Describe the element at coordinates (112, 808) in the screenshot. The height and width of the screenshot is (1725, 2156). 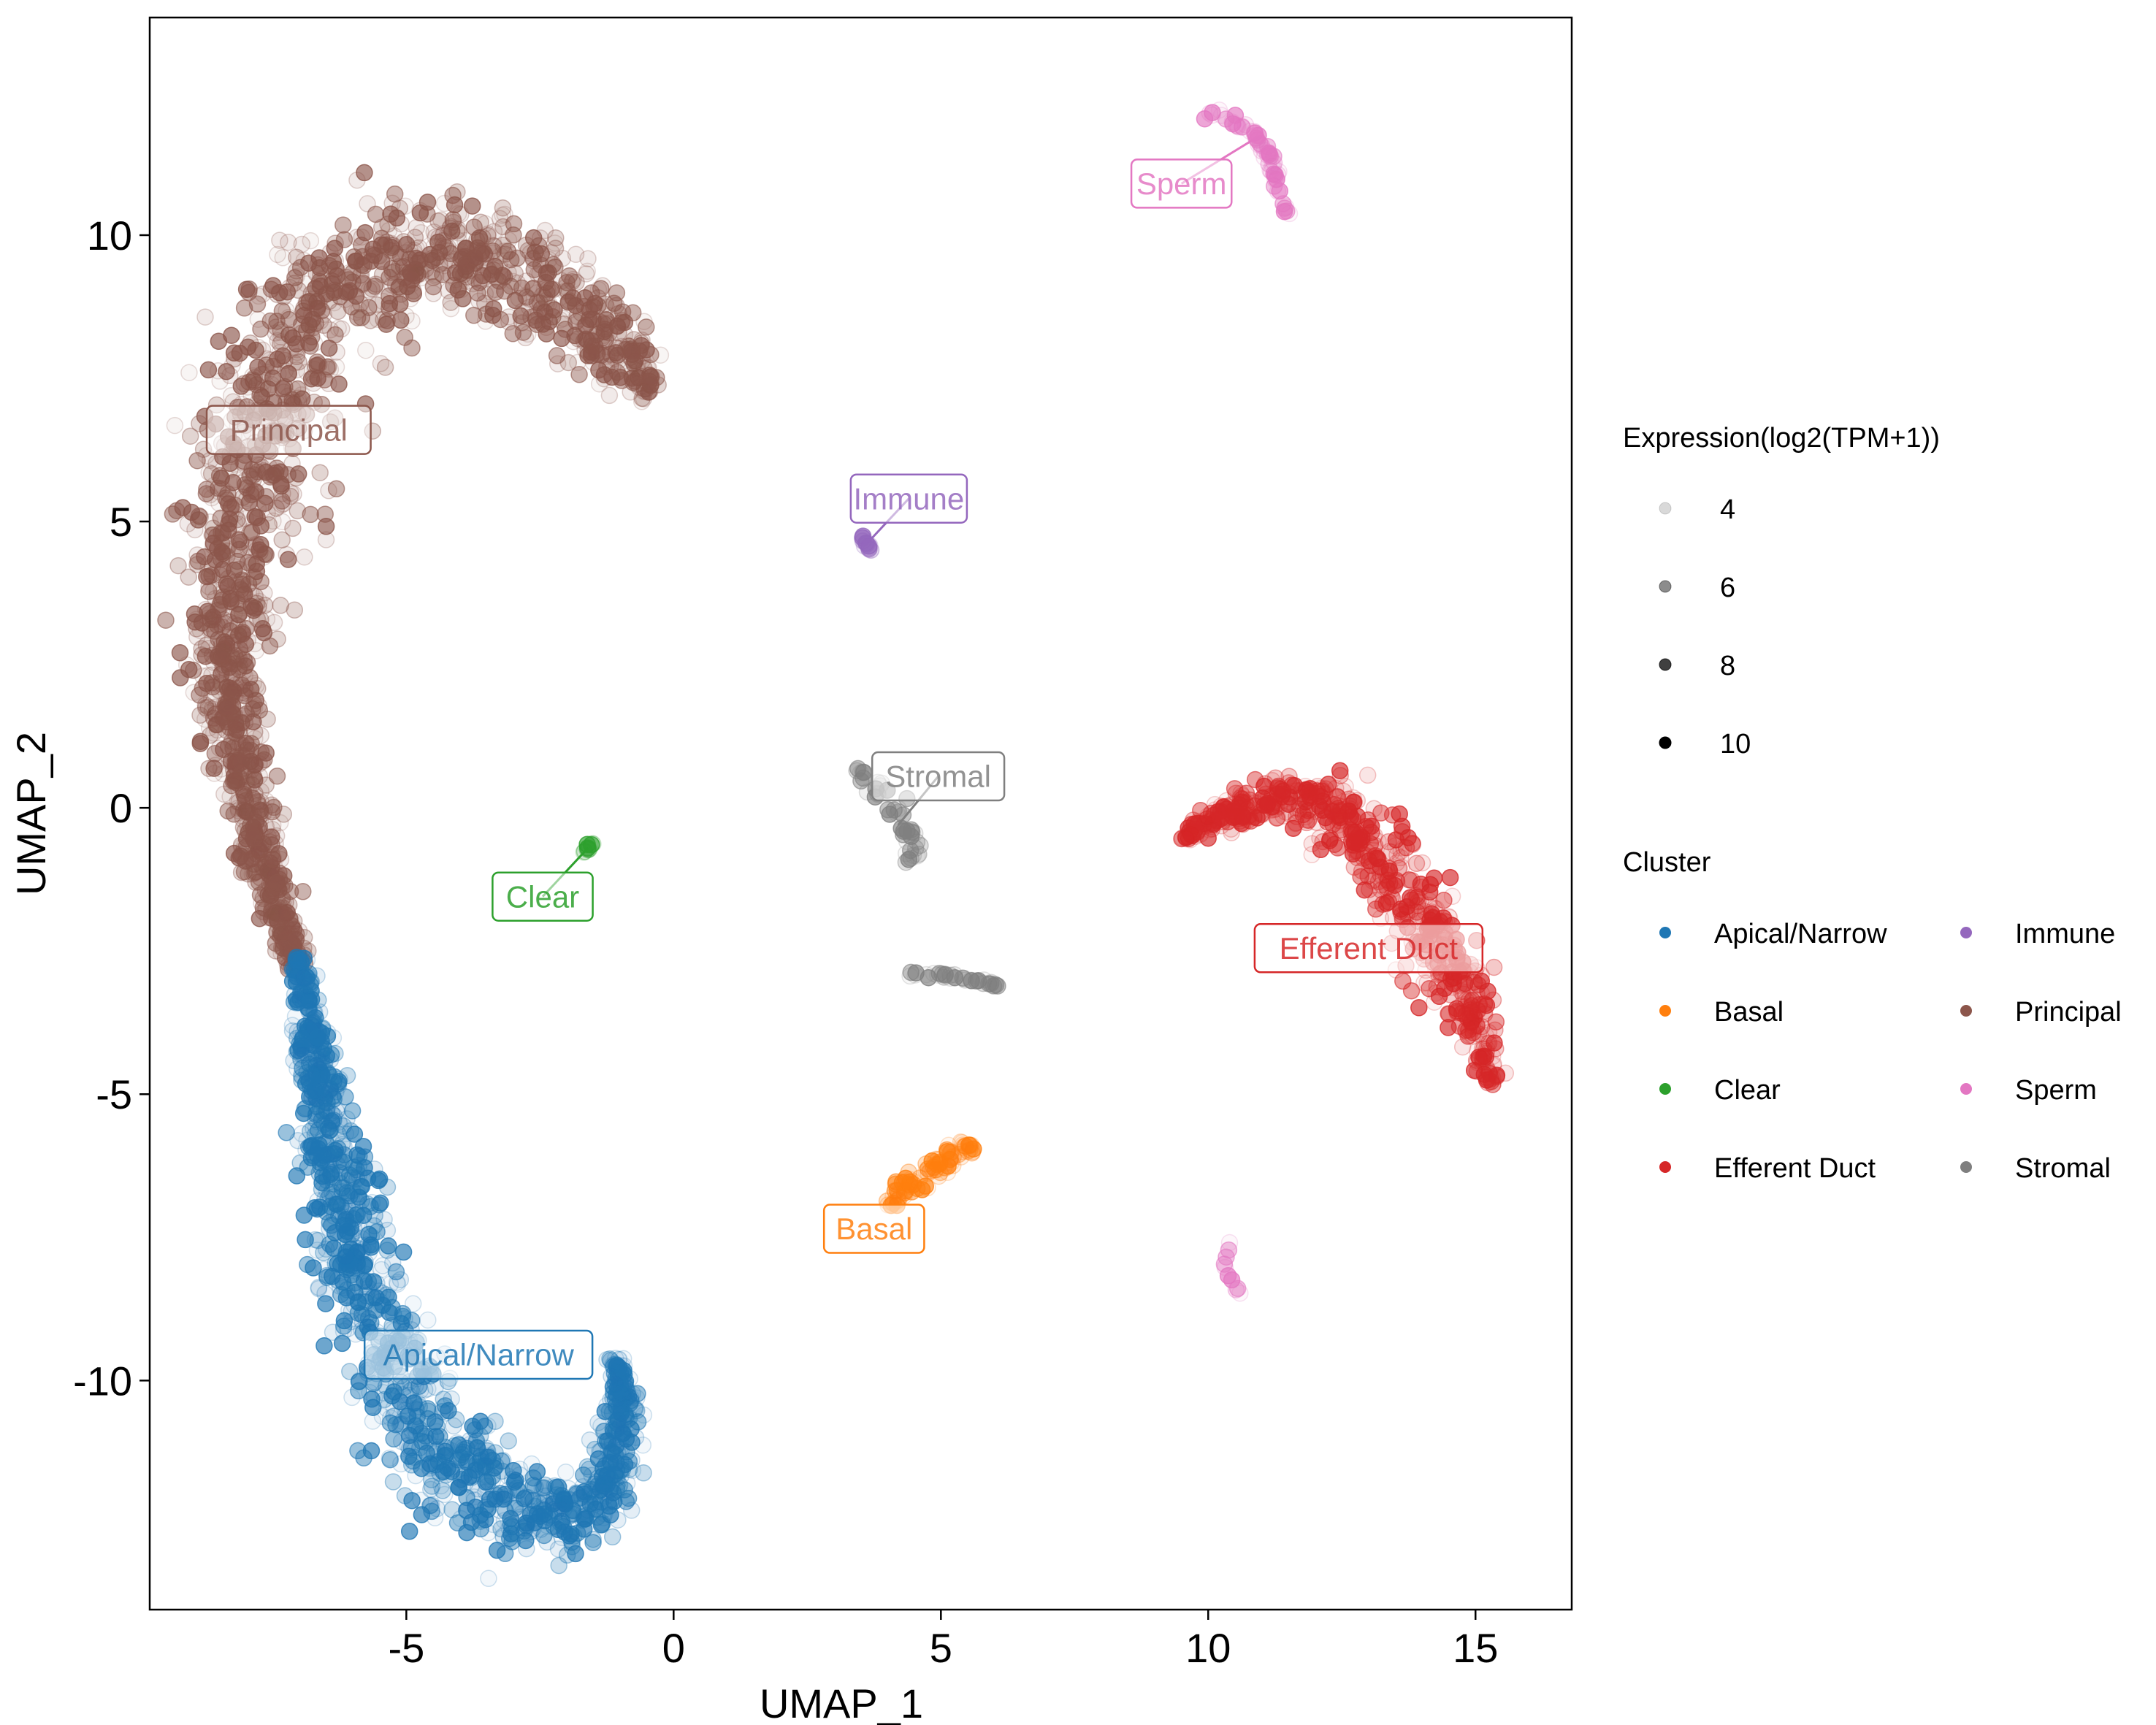
I see `y-axis-ticks: -10 -5 0 5 10` at that location.